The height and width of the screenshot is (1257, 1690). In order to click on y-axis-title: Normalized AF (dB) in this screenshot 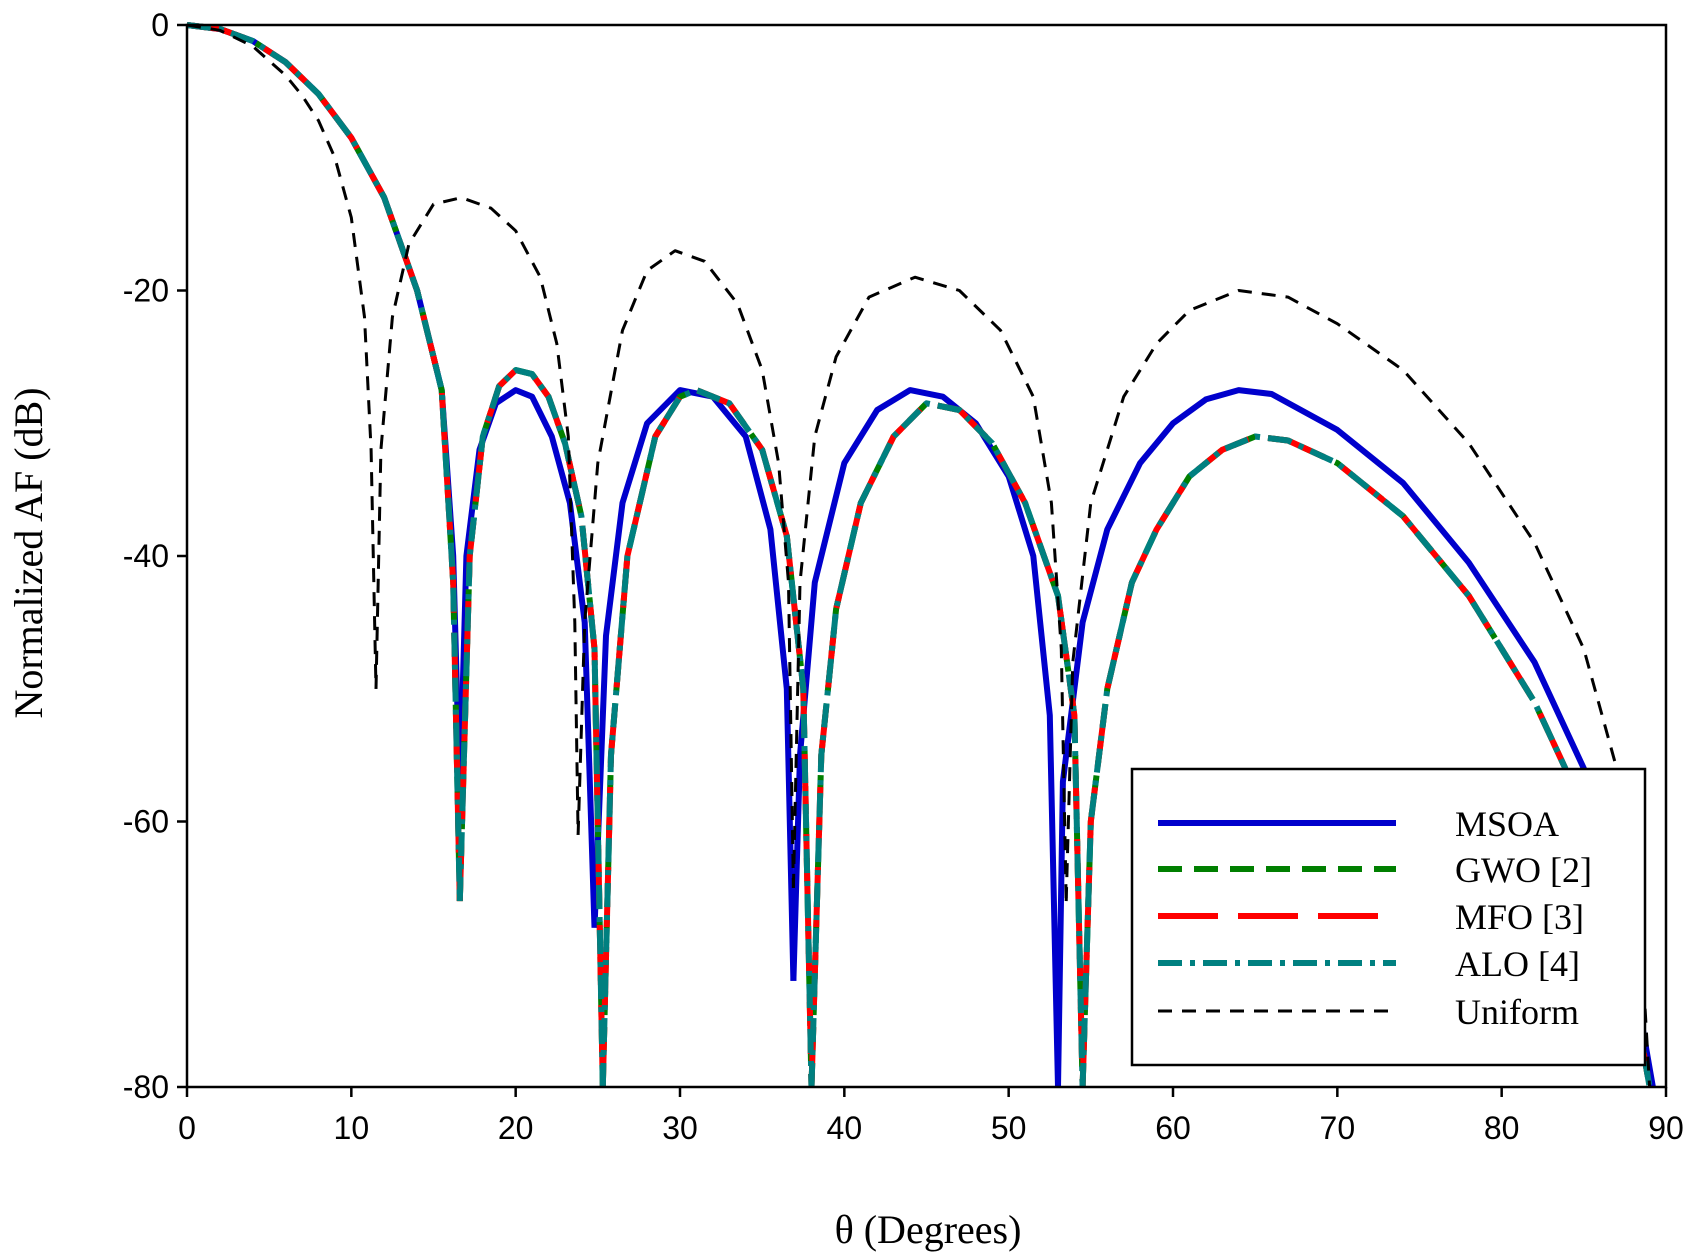, I will do `click(28, 552)`.